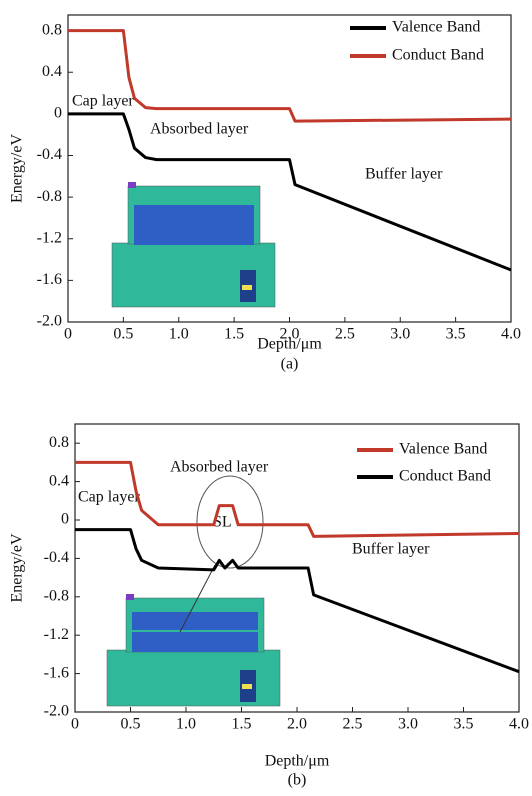 The width and height of the screenshot is (532, 796). I want to click on caption: (a), so click(290, 364).